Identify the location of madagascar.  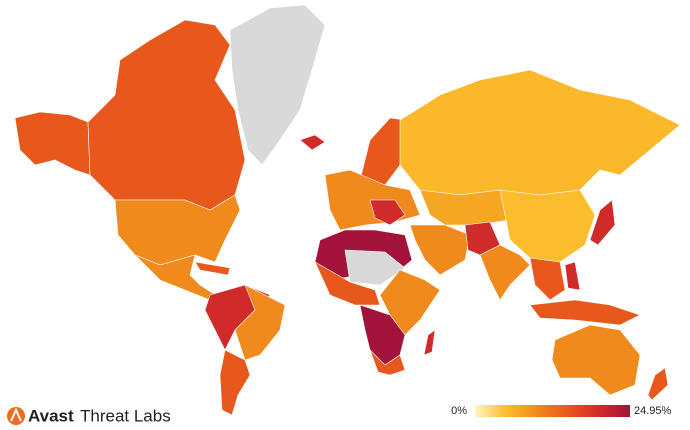
(429, 342).